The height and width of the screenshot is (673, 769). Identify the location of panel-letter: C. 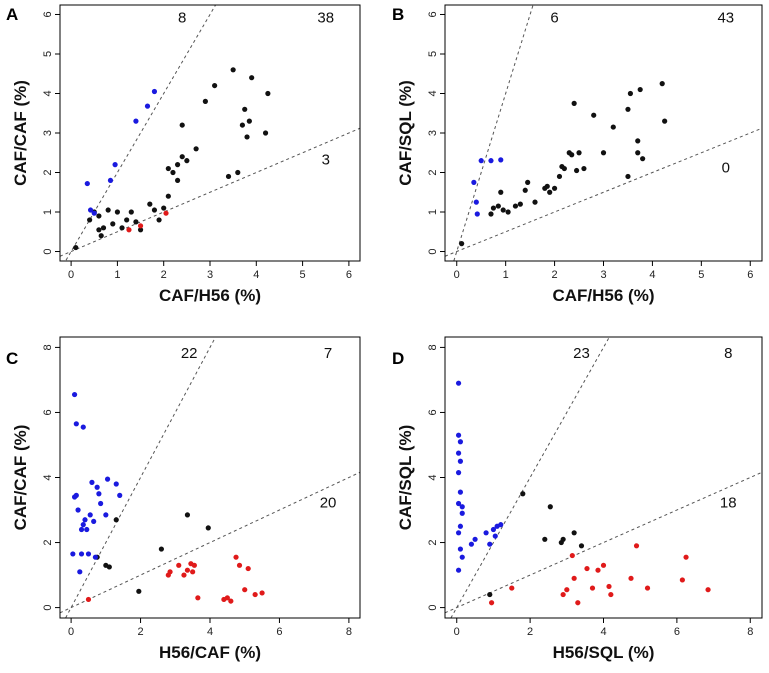
(12, 358).